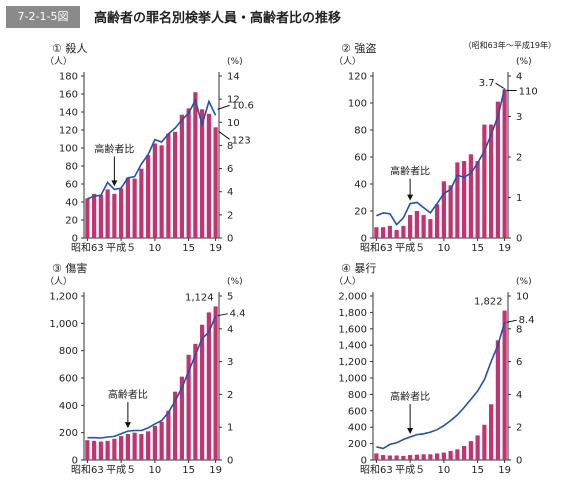  I want to click on chart-title: ② 強盗, so click(358, 48).